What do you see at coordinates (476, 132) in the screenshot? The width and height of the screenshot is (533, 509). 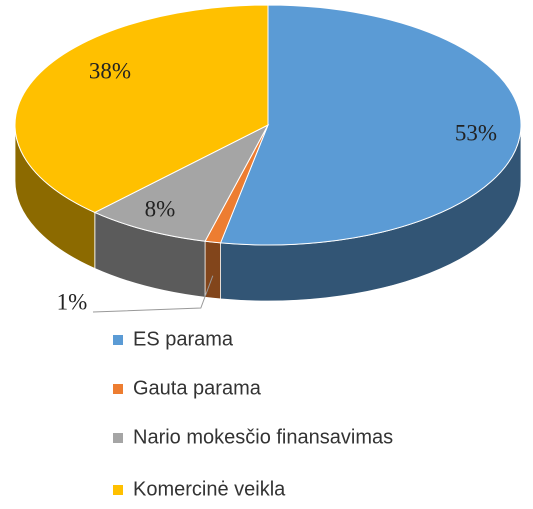 I see `data-label: 53%` at bounding box center [476, 132].